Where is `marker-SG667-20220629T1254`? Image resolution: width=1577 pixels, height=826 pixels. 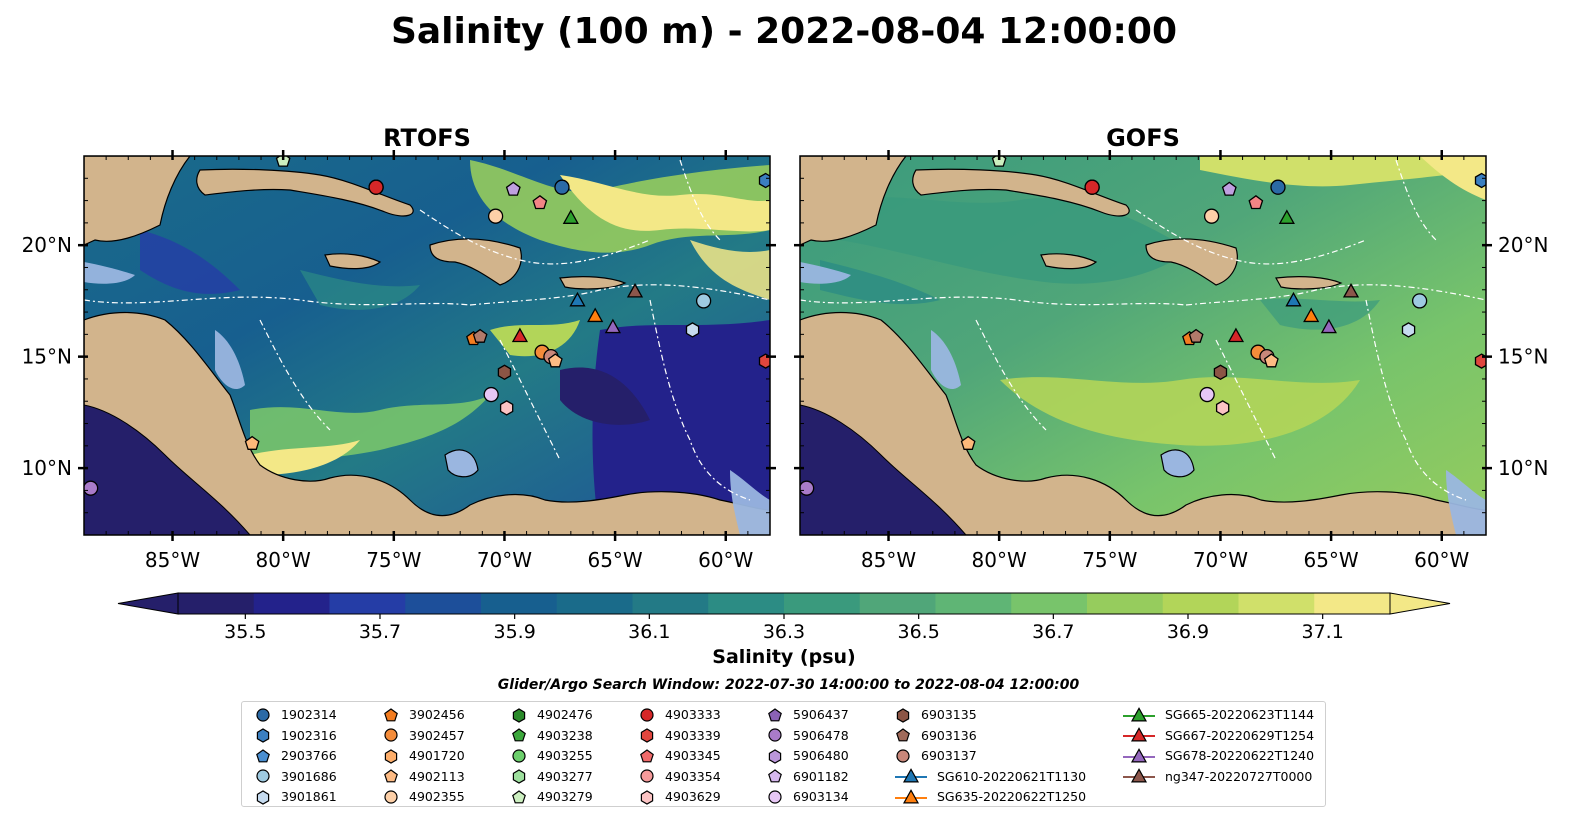
marker-SG667-20220629T1254 is located at coordinates (1236, 335).